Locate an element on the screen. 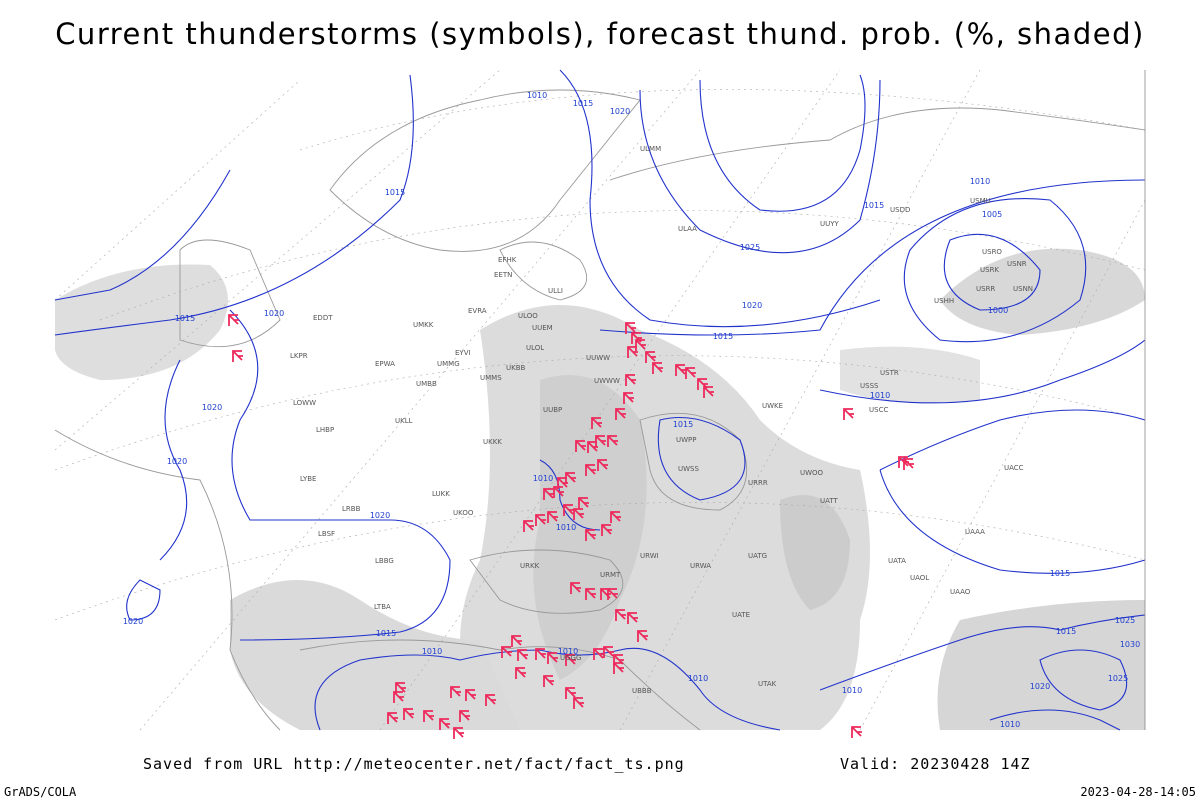  station-label: USNR is located at coordinates (1017, 264).